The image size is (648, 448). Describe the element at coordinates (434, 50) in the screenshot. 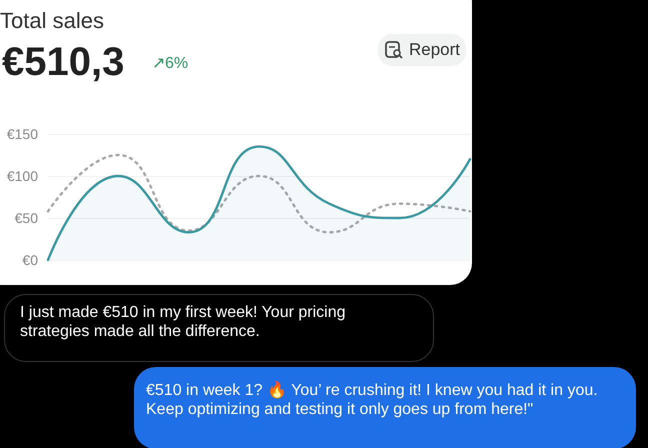

I see `text: Report` at that location.